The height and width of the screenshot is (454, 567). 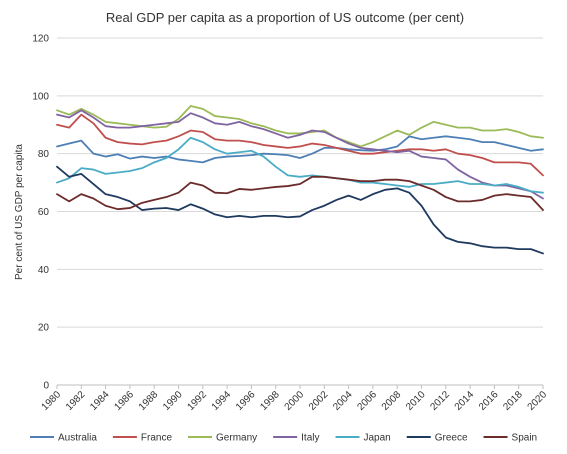 I want to click on y-tick-label: 120, so click(x=40, y=39).